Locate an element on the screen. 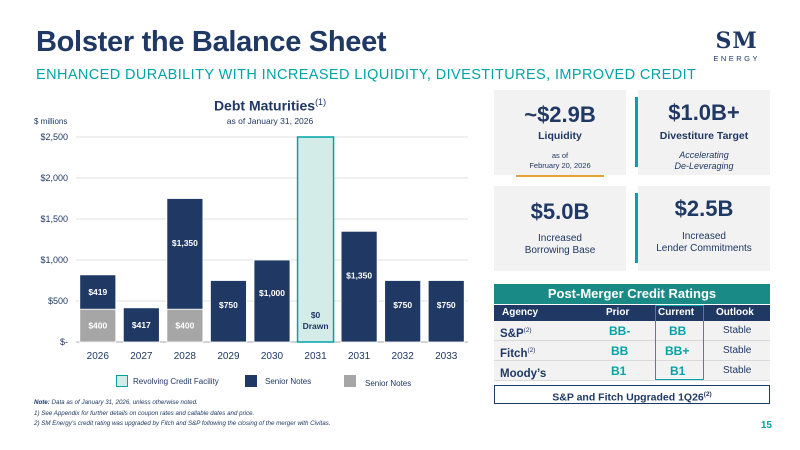  stat-liquidity-accent is located at coordinates (560, 176).